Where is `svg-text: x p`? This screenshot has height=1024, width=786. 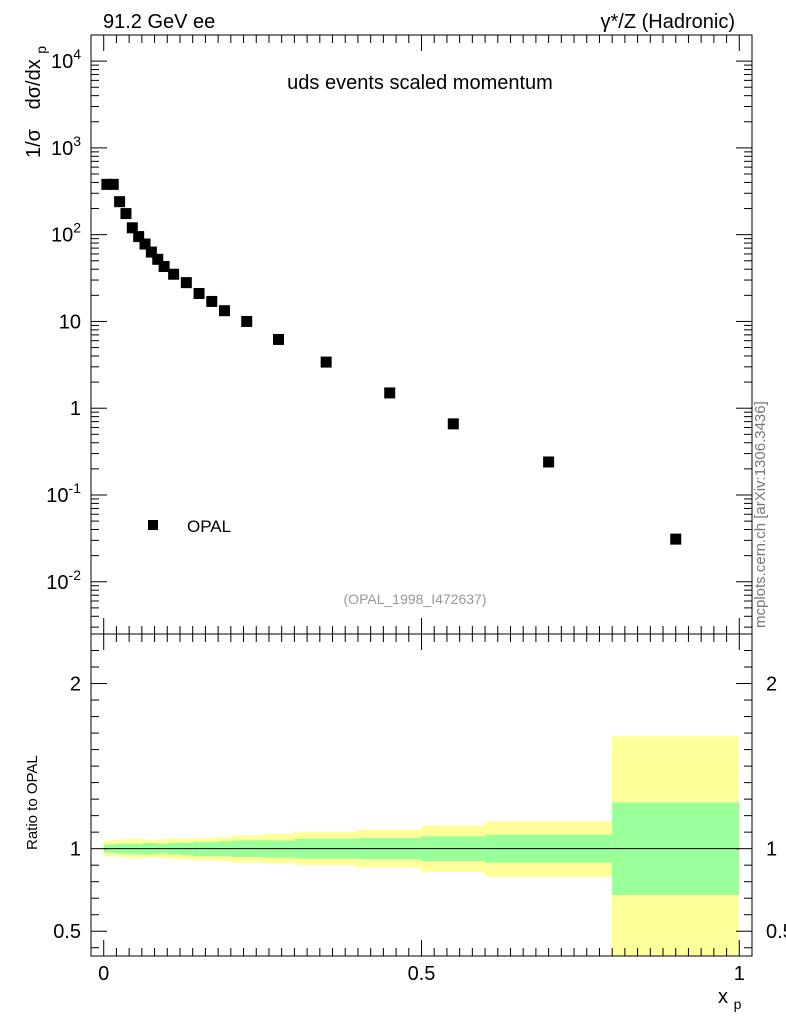
svg-text: x p is located at coordinates (730, 999).